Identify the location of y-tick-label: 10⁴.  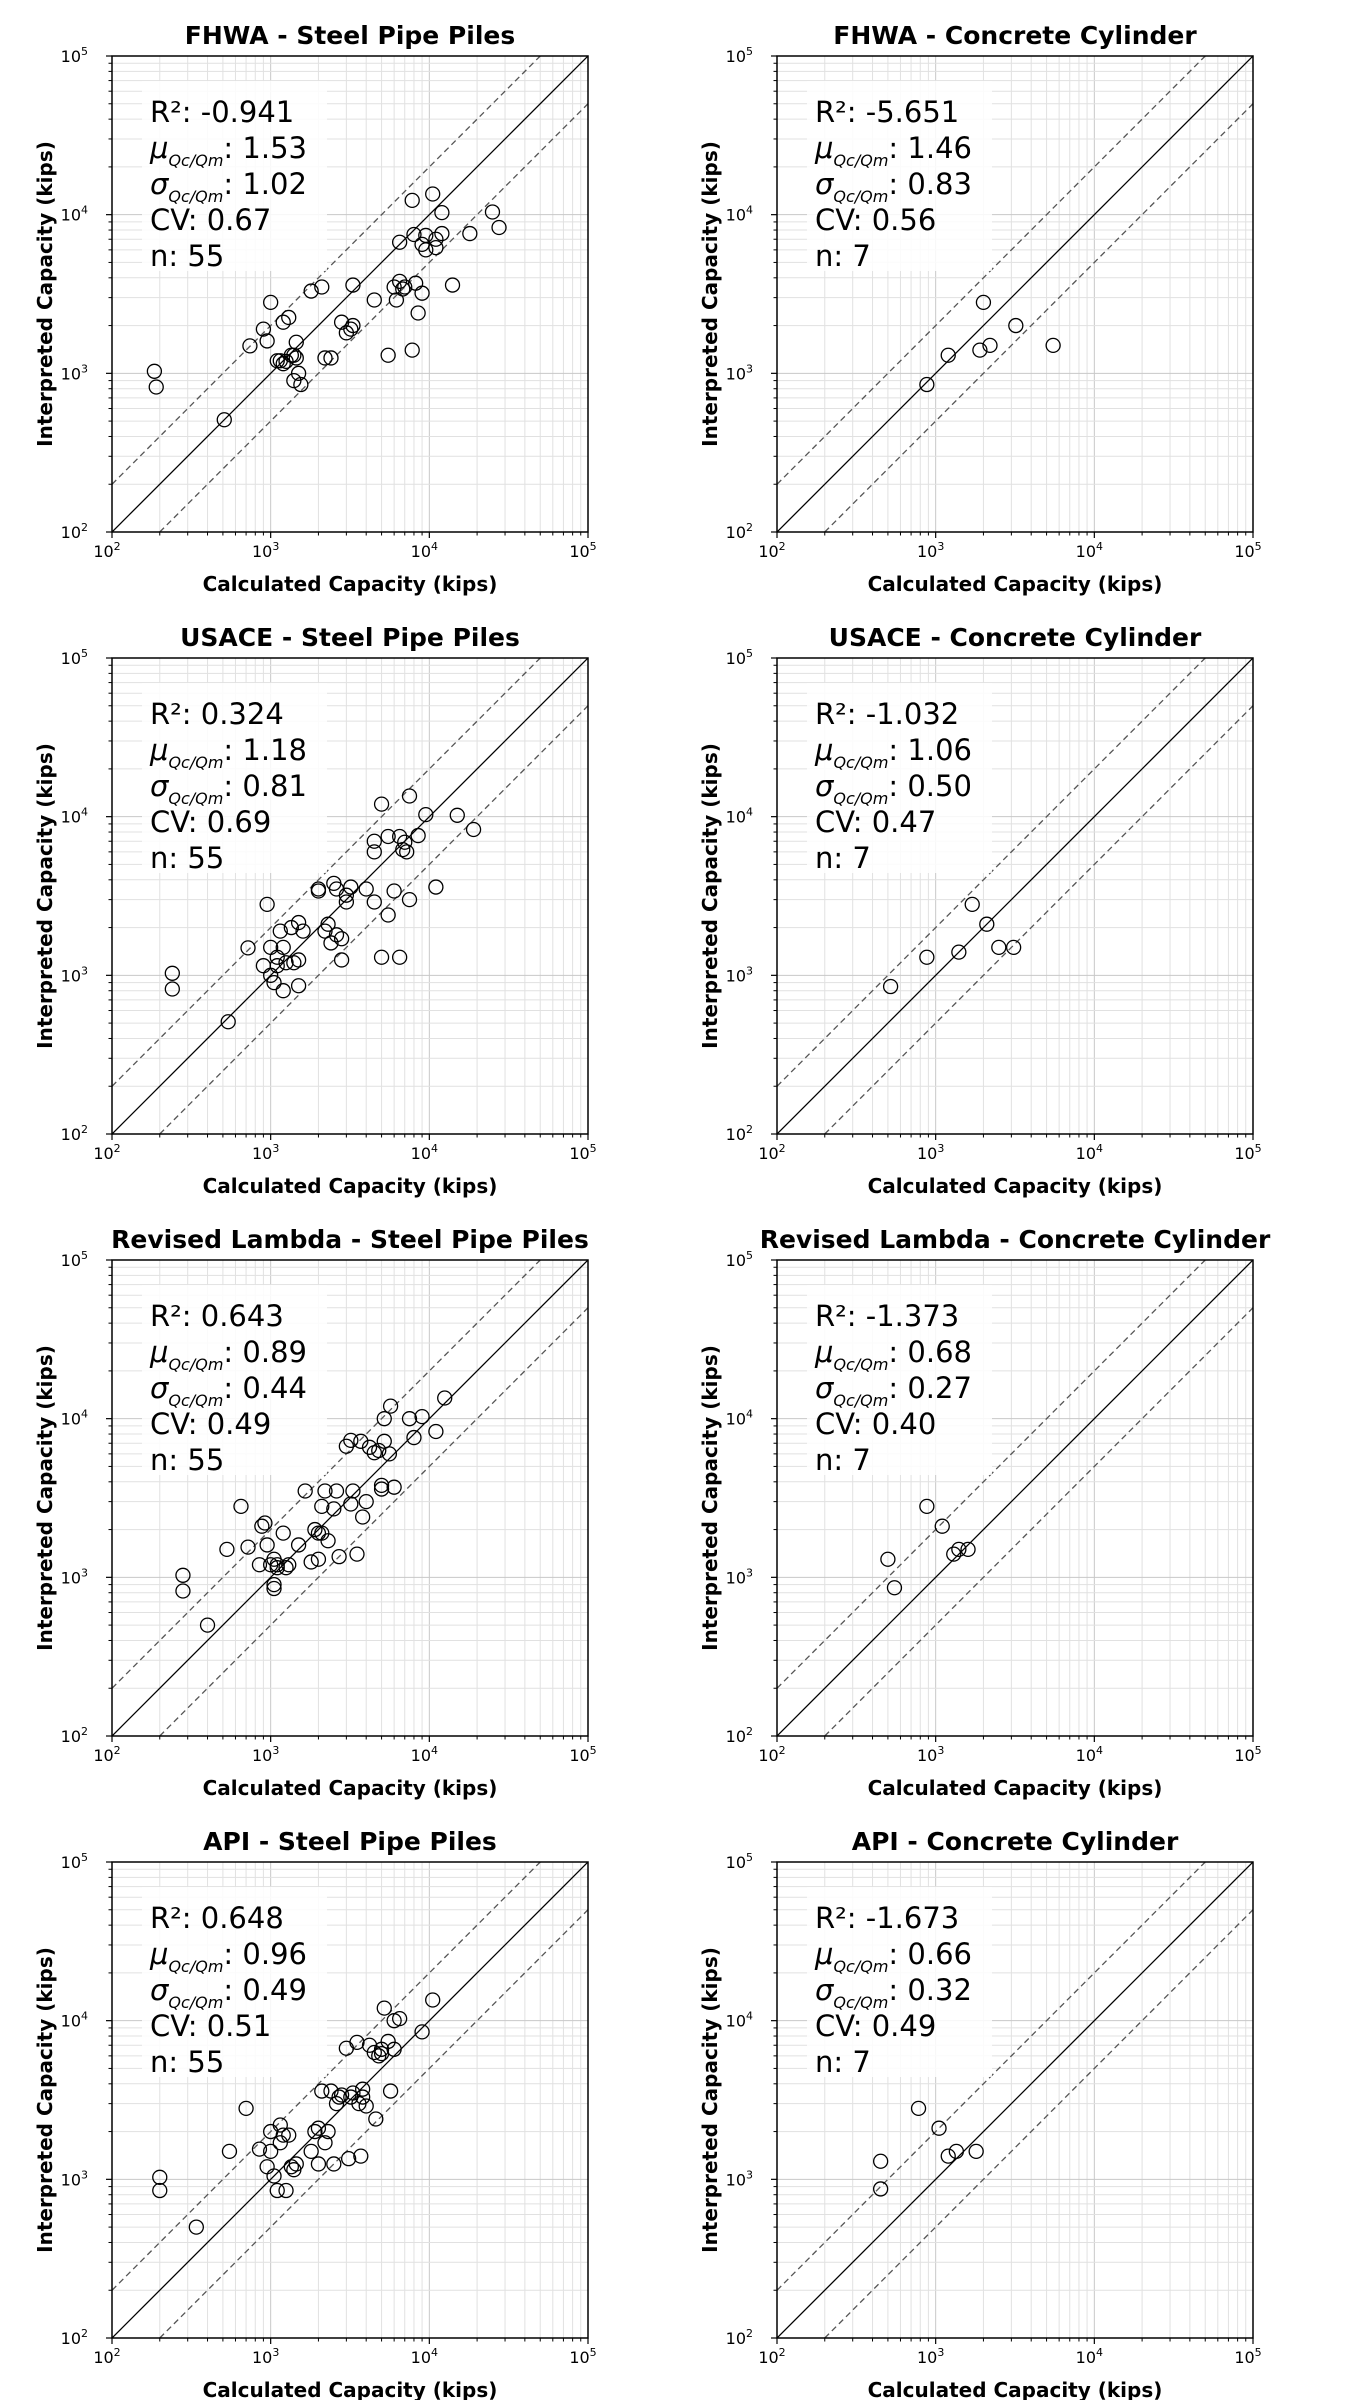
(74, 1418).